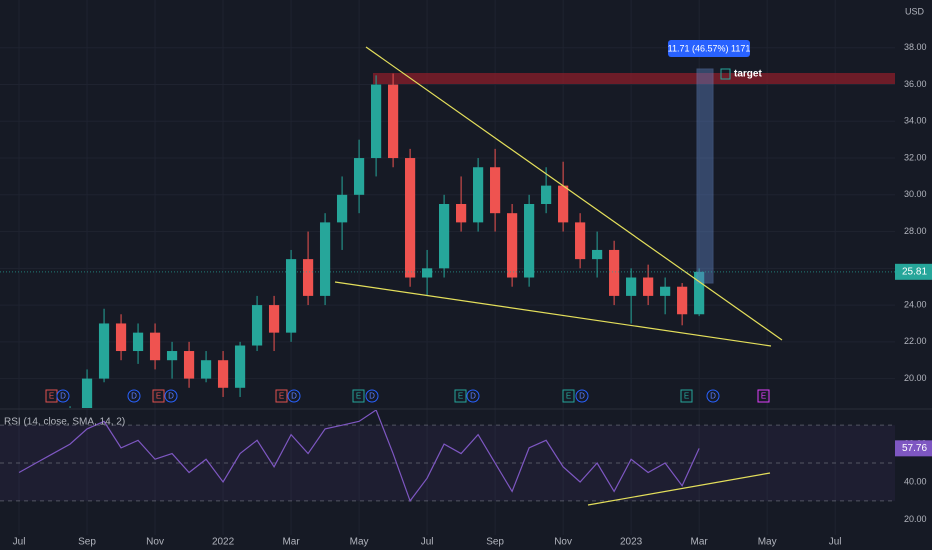  What do you see at coordinates (359, 456) in the screenshot?
I see `rsi-line` at bounding box center [359, 456].